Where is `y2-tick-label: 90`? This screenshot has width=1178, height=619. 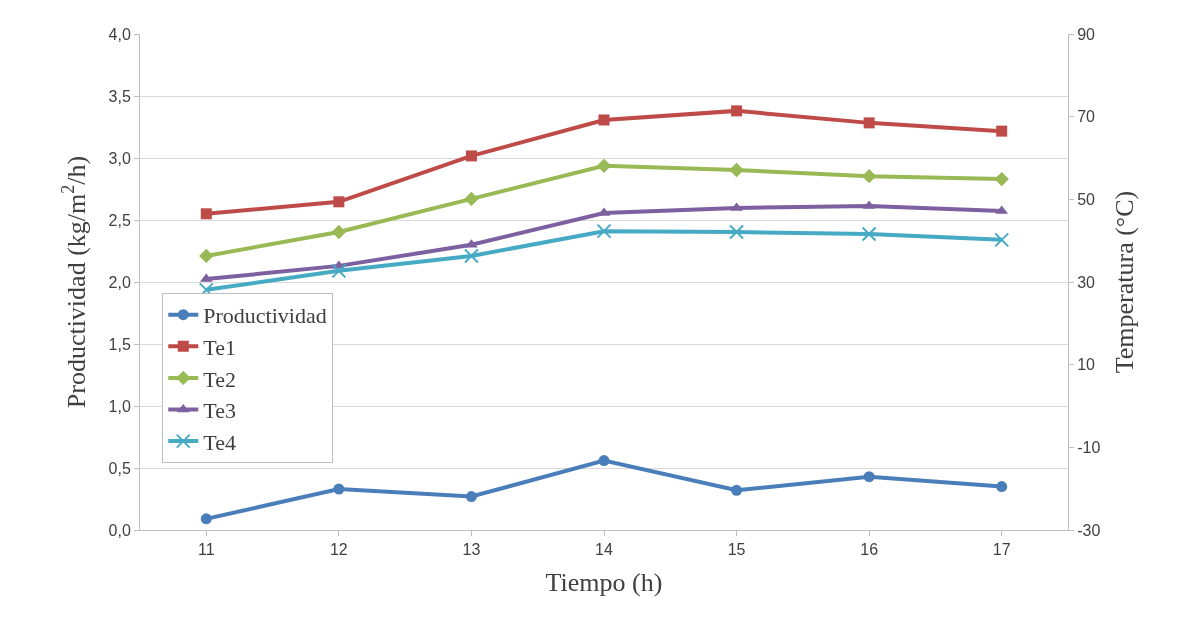
y2-tick-label: 90 is located at coordinates (1086, 34).